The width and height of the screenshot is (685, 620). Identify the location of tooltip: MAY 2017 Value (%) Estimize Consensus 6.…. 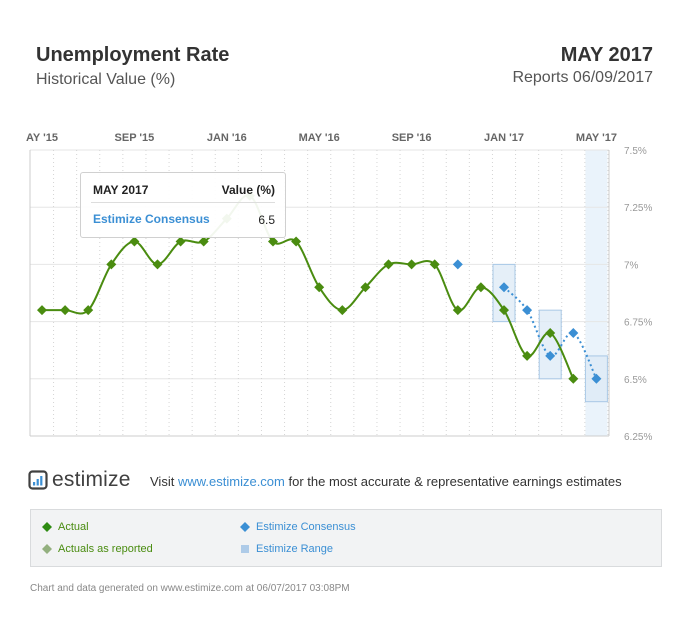
(183, 205).